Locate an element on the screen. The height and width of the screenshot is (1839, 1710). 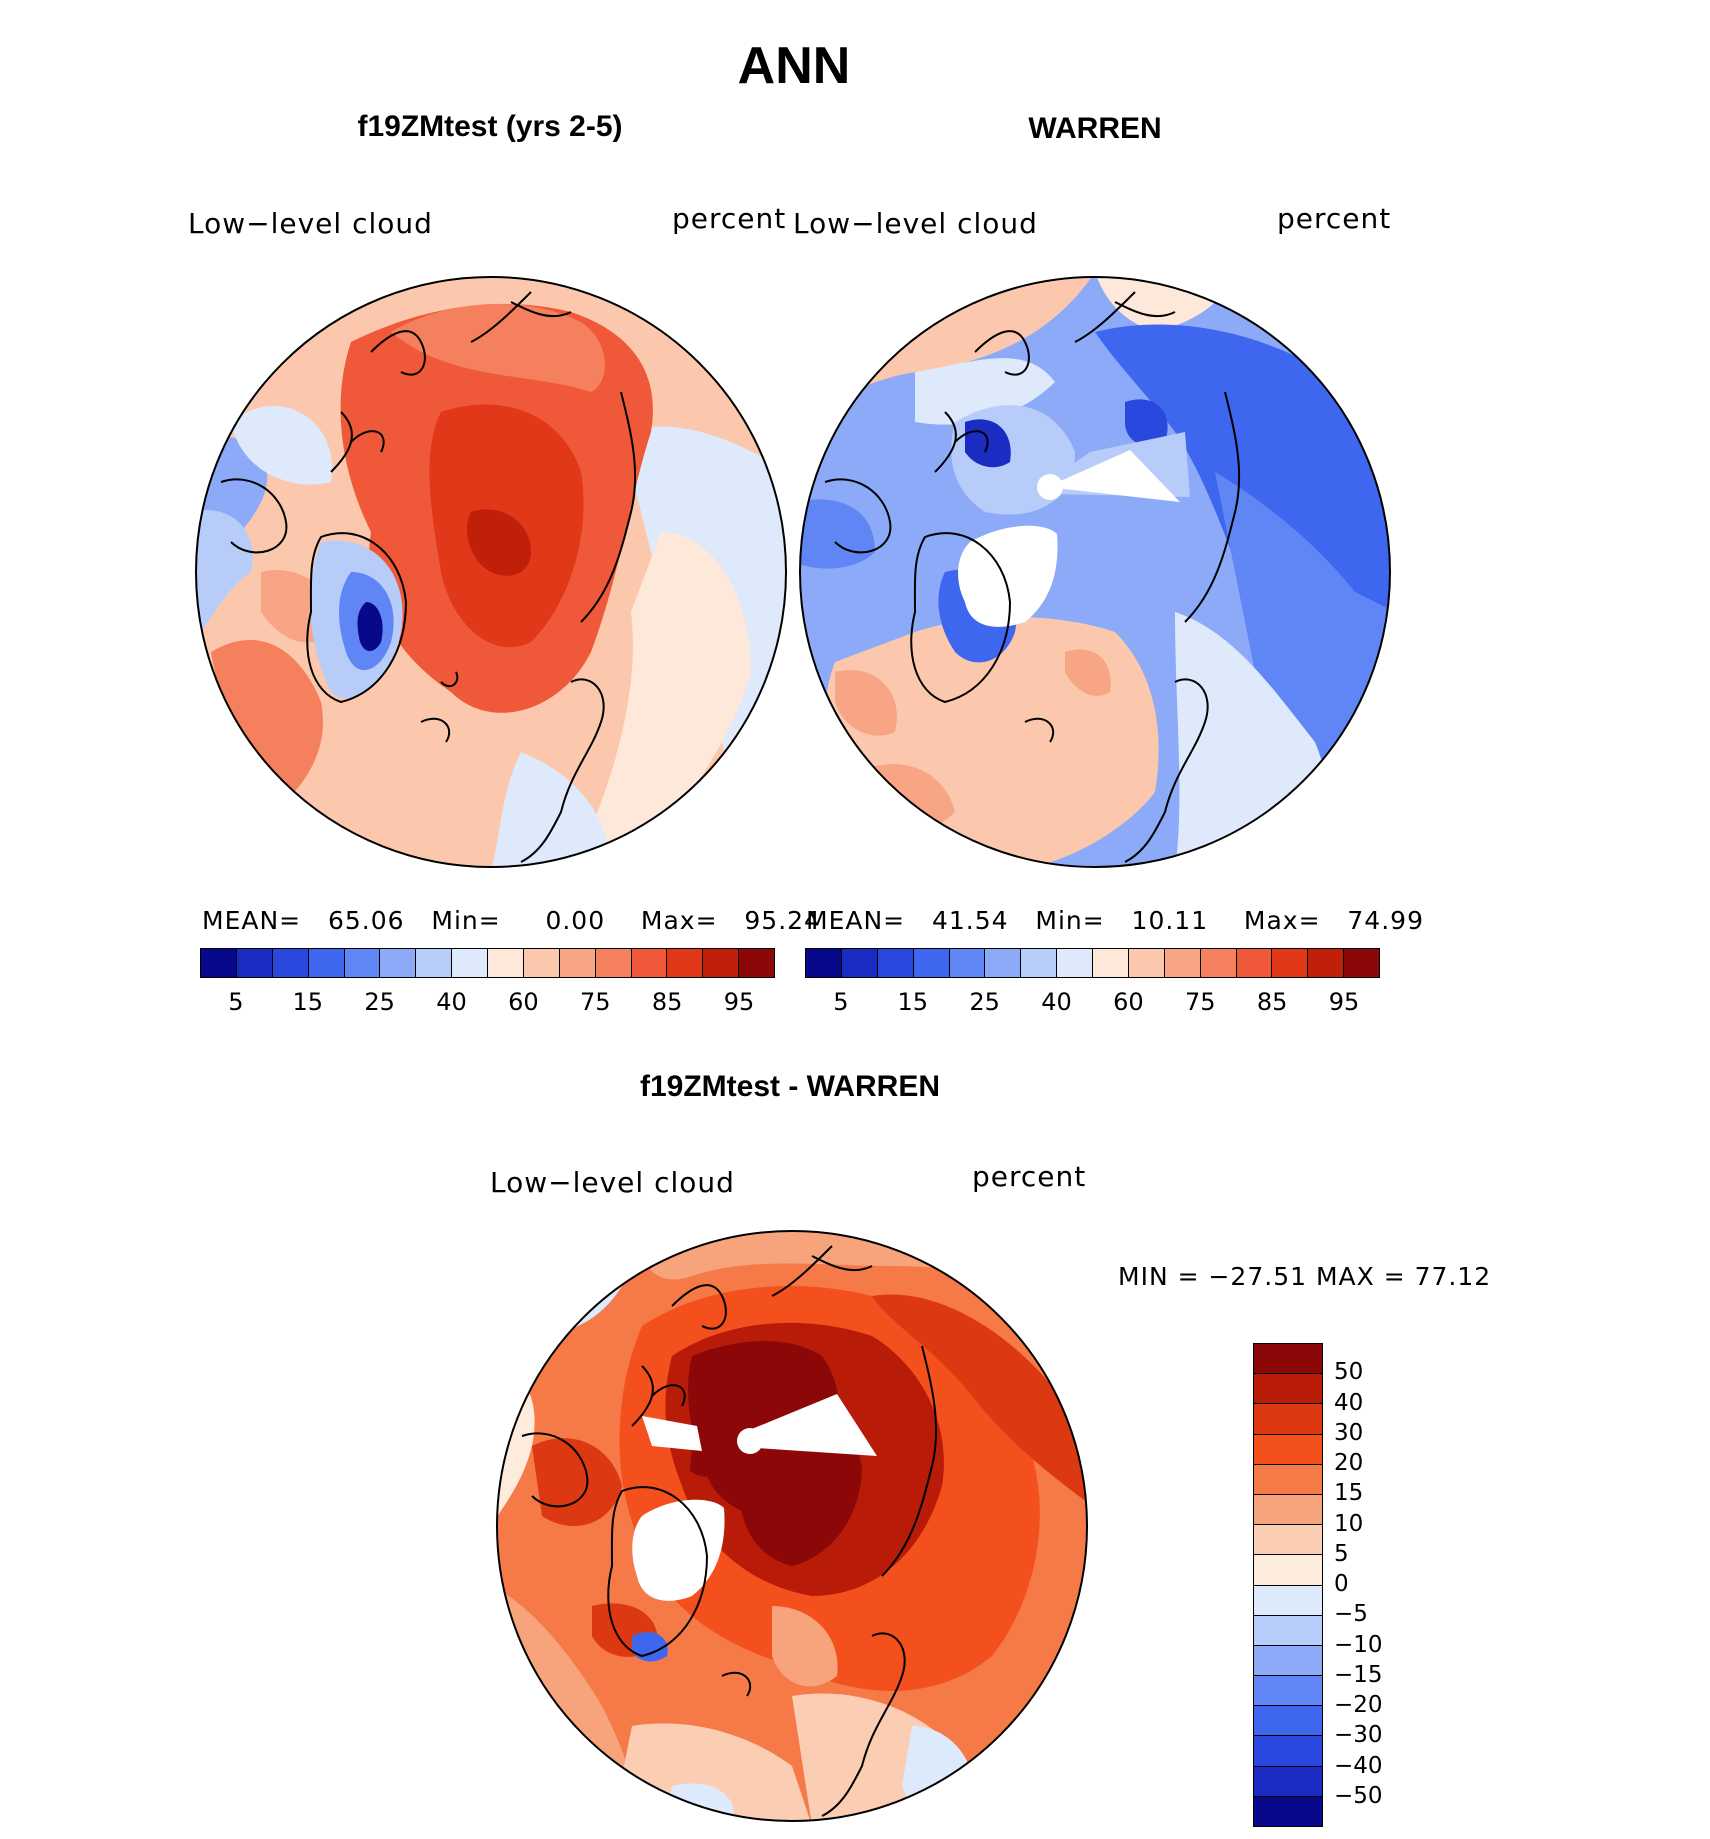
units-label-model: percent is located at coordinates (729, 218).